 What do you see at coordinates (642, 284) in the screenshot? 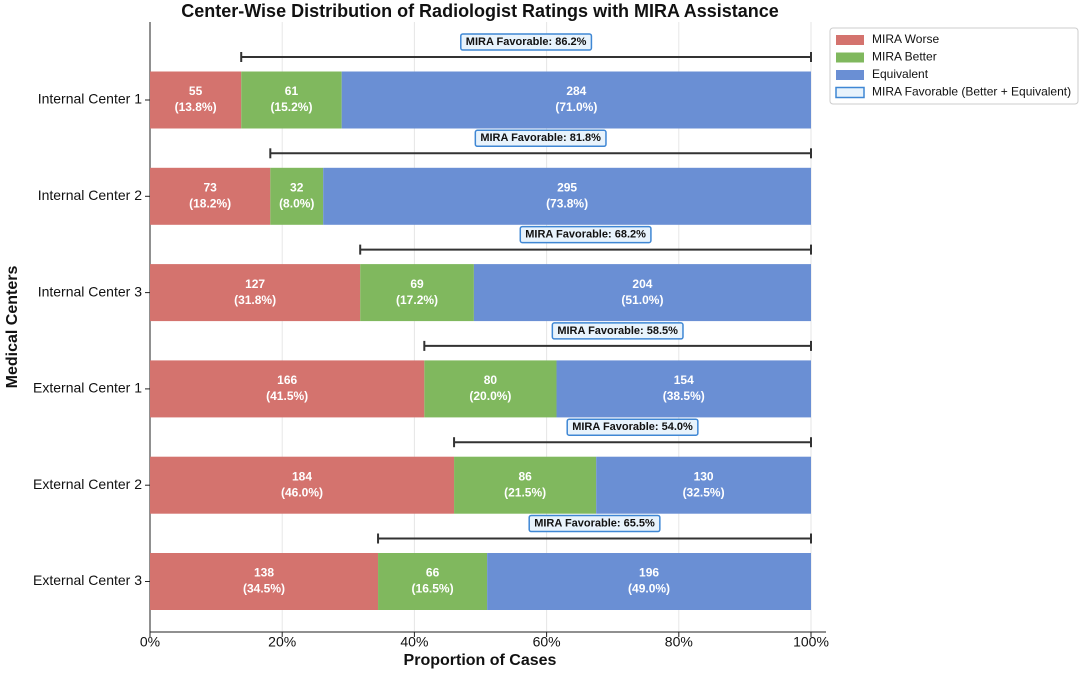
I see `data-label: 204` at bounding box center [642, 284].